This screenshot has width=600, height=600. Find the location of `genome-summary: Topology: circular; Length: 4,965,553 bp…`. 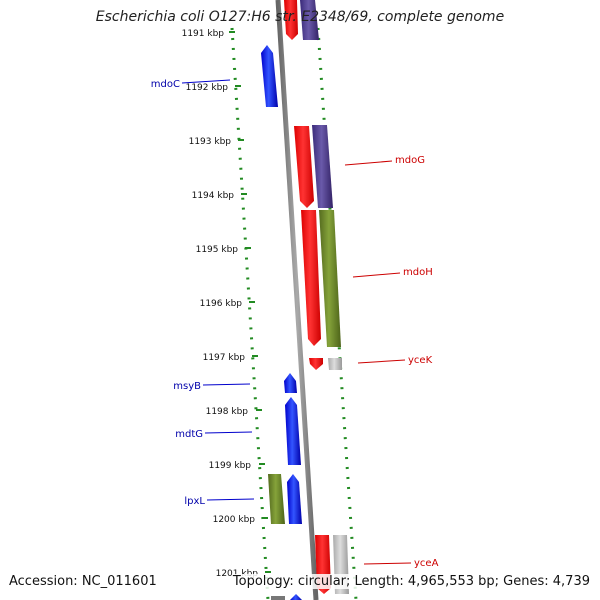

genome-summary: Topology: circular; Length: 4,965,553 bp… is located at coordinates (411, 581).